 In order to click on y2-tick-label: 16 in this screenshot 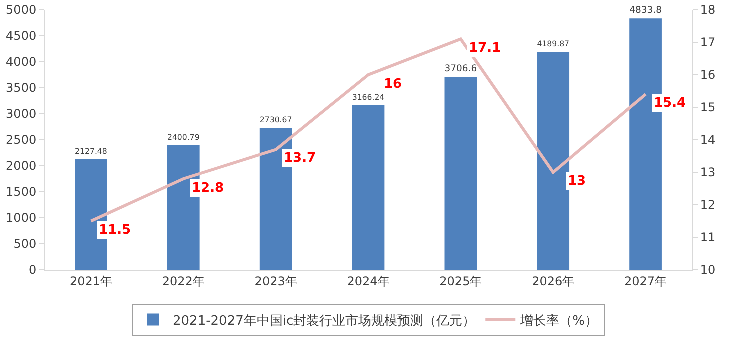, I will do `click(708, 75)`.